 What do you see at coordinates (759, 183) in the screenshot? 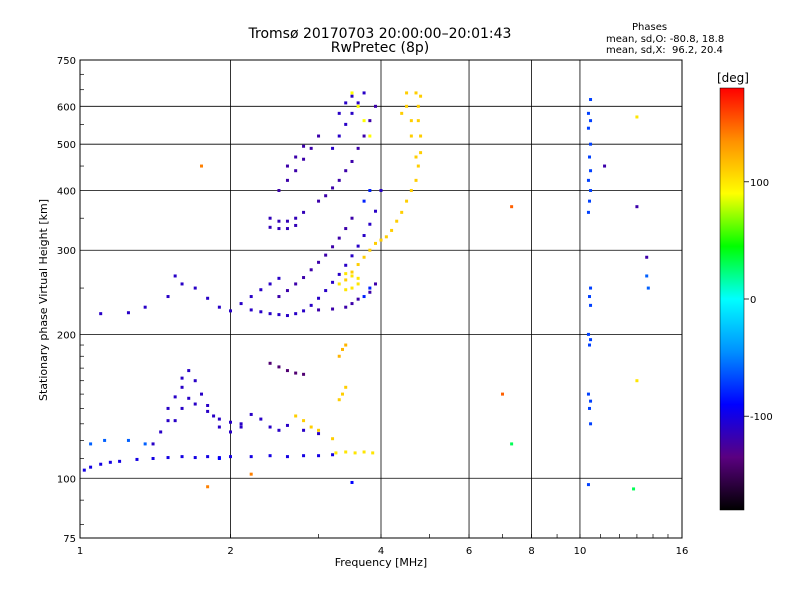
I see `colorbar-tick-label: 100` at bounding box center [759, 183].